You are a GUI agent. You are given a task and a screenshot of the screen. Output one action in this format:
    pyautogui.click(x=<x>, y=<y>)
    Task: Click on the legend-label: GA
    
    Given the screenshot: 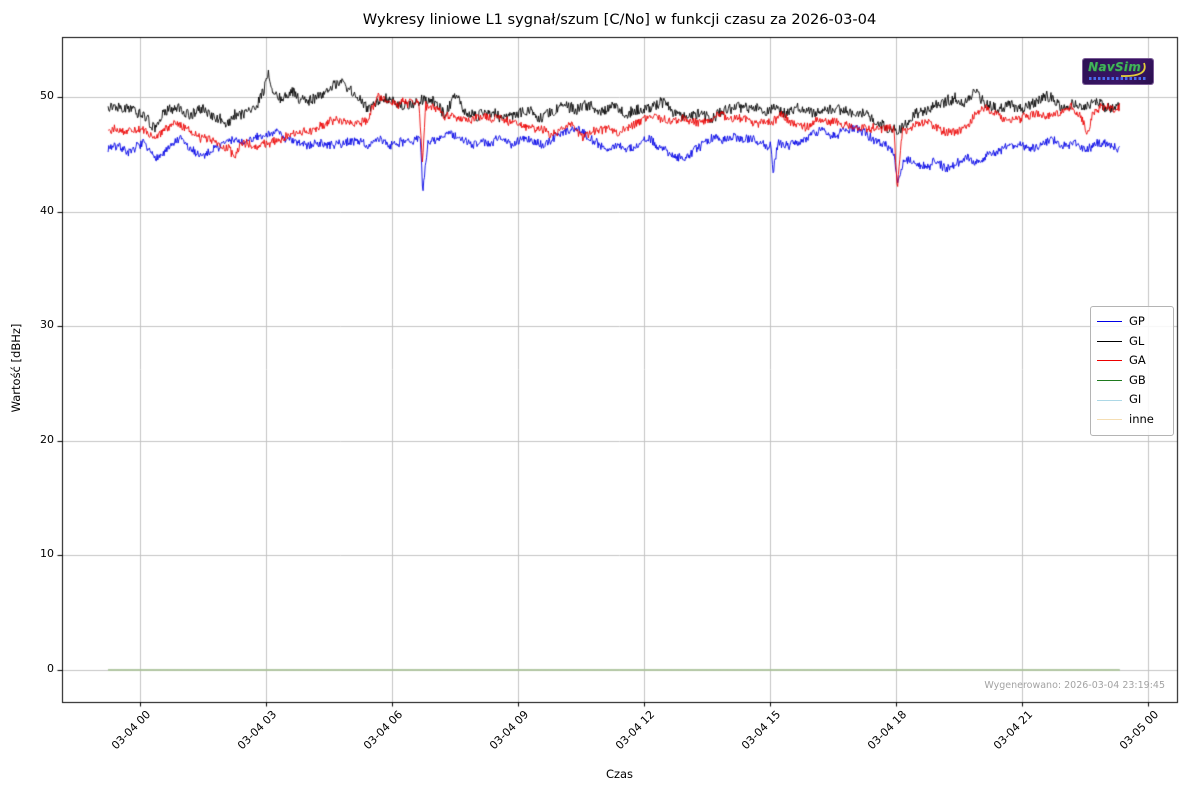 What is the action you would take?
    pyautogui.click(x=1137, y=360)
    